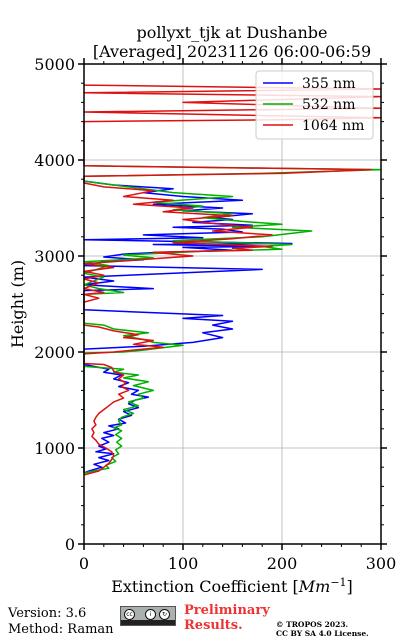  I want to click on legend-label-355: 355 nm, so click(328, 84).